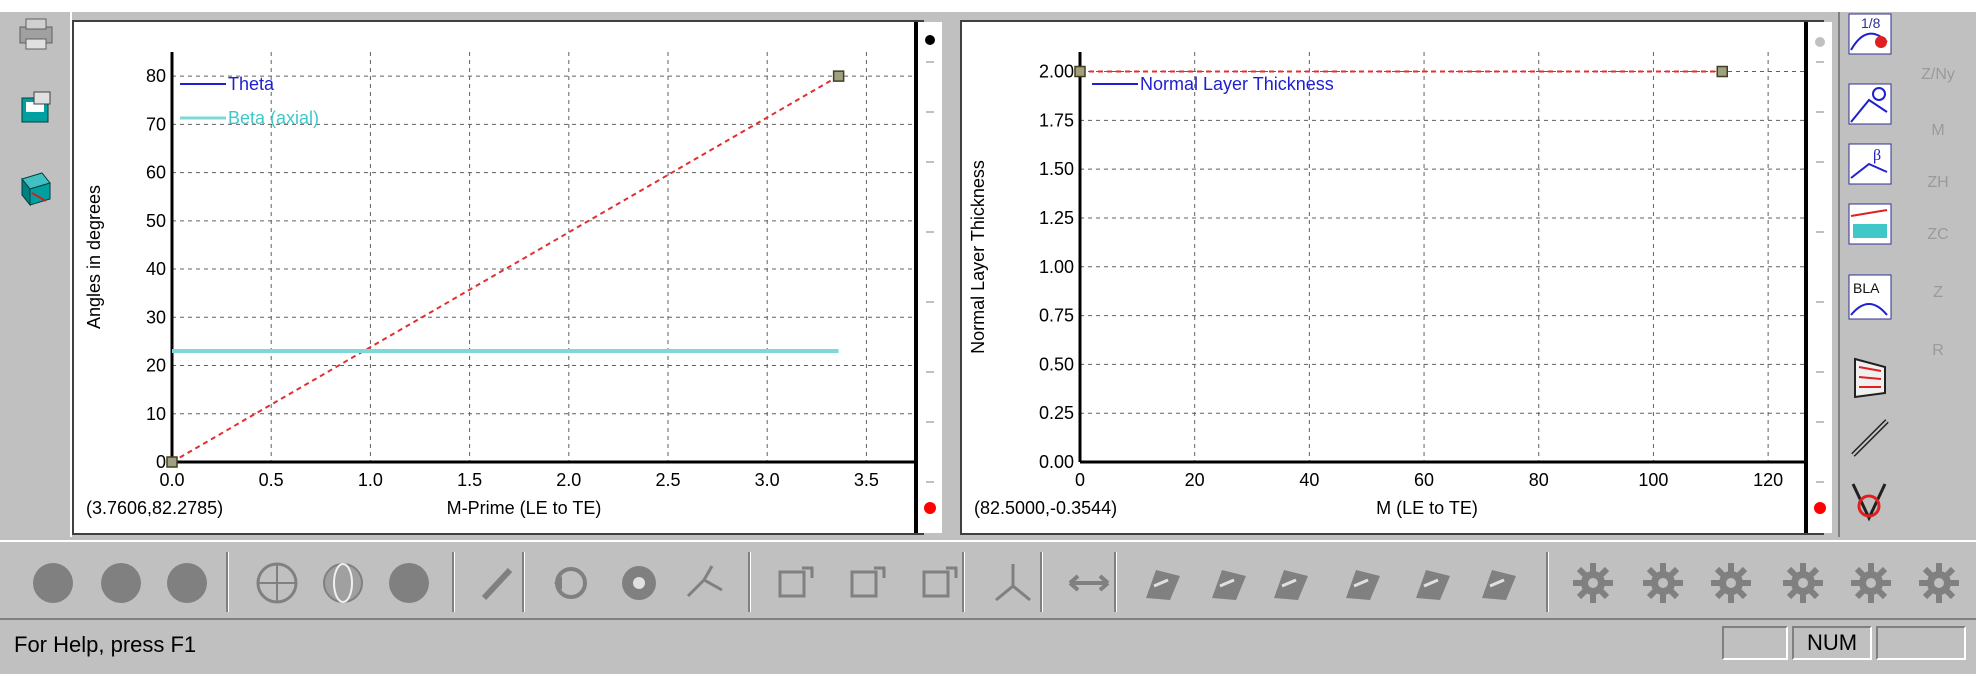 This screenshot has width=1976, height=674. Describe the element at coordinates (499, 583) in the screenshot. I see `pen-icon` at that location.